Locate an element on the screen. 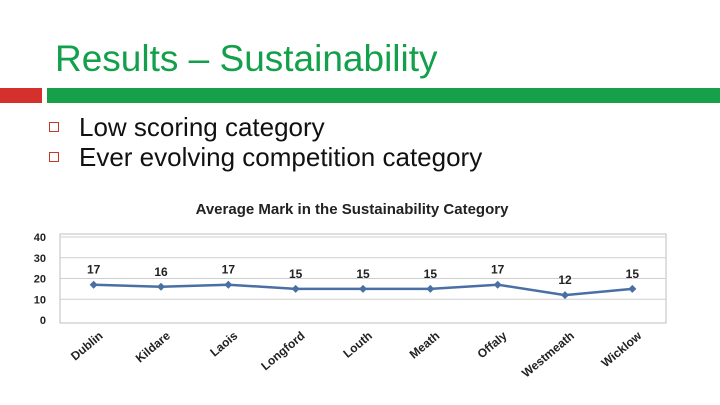  x-tick-label: Meath is located at coordinates (425, 345).